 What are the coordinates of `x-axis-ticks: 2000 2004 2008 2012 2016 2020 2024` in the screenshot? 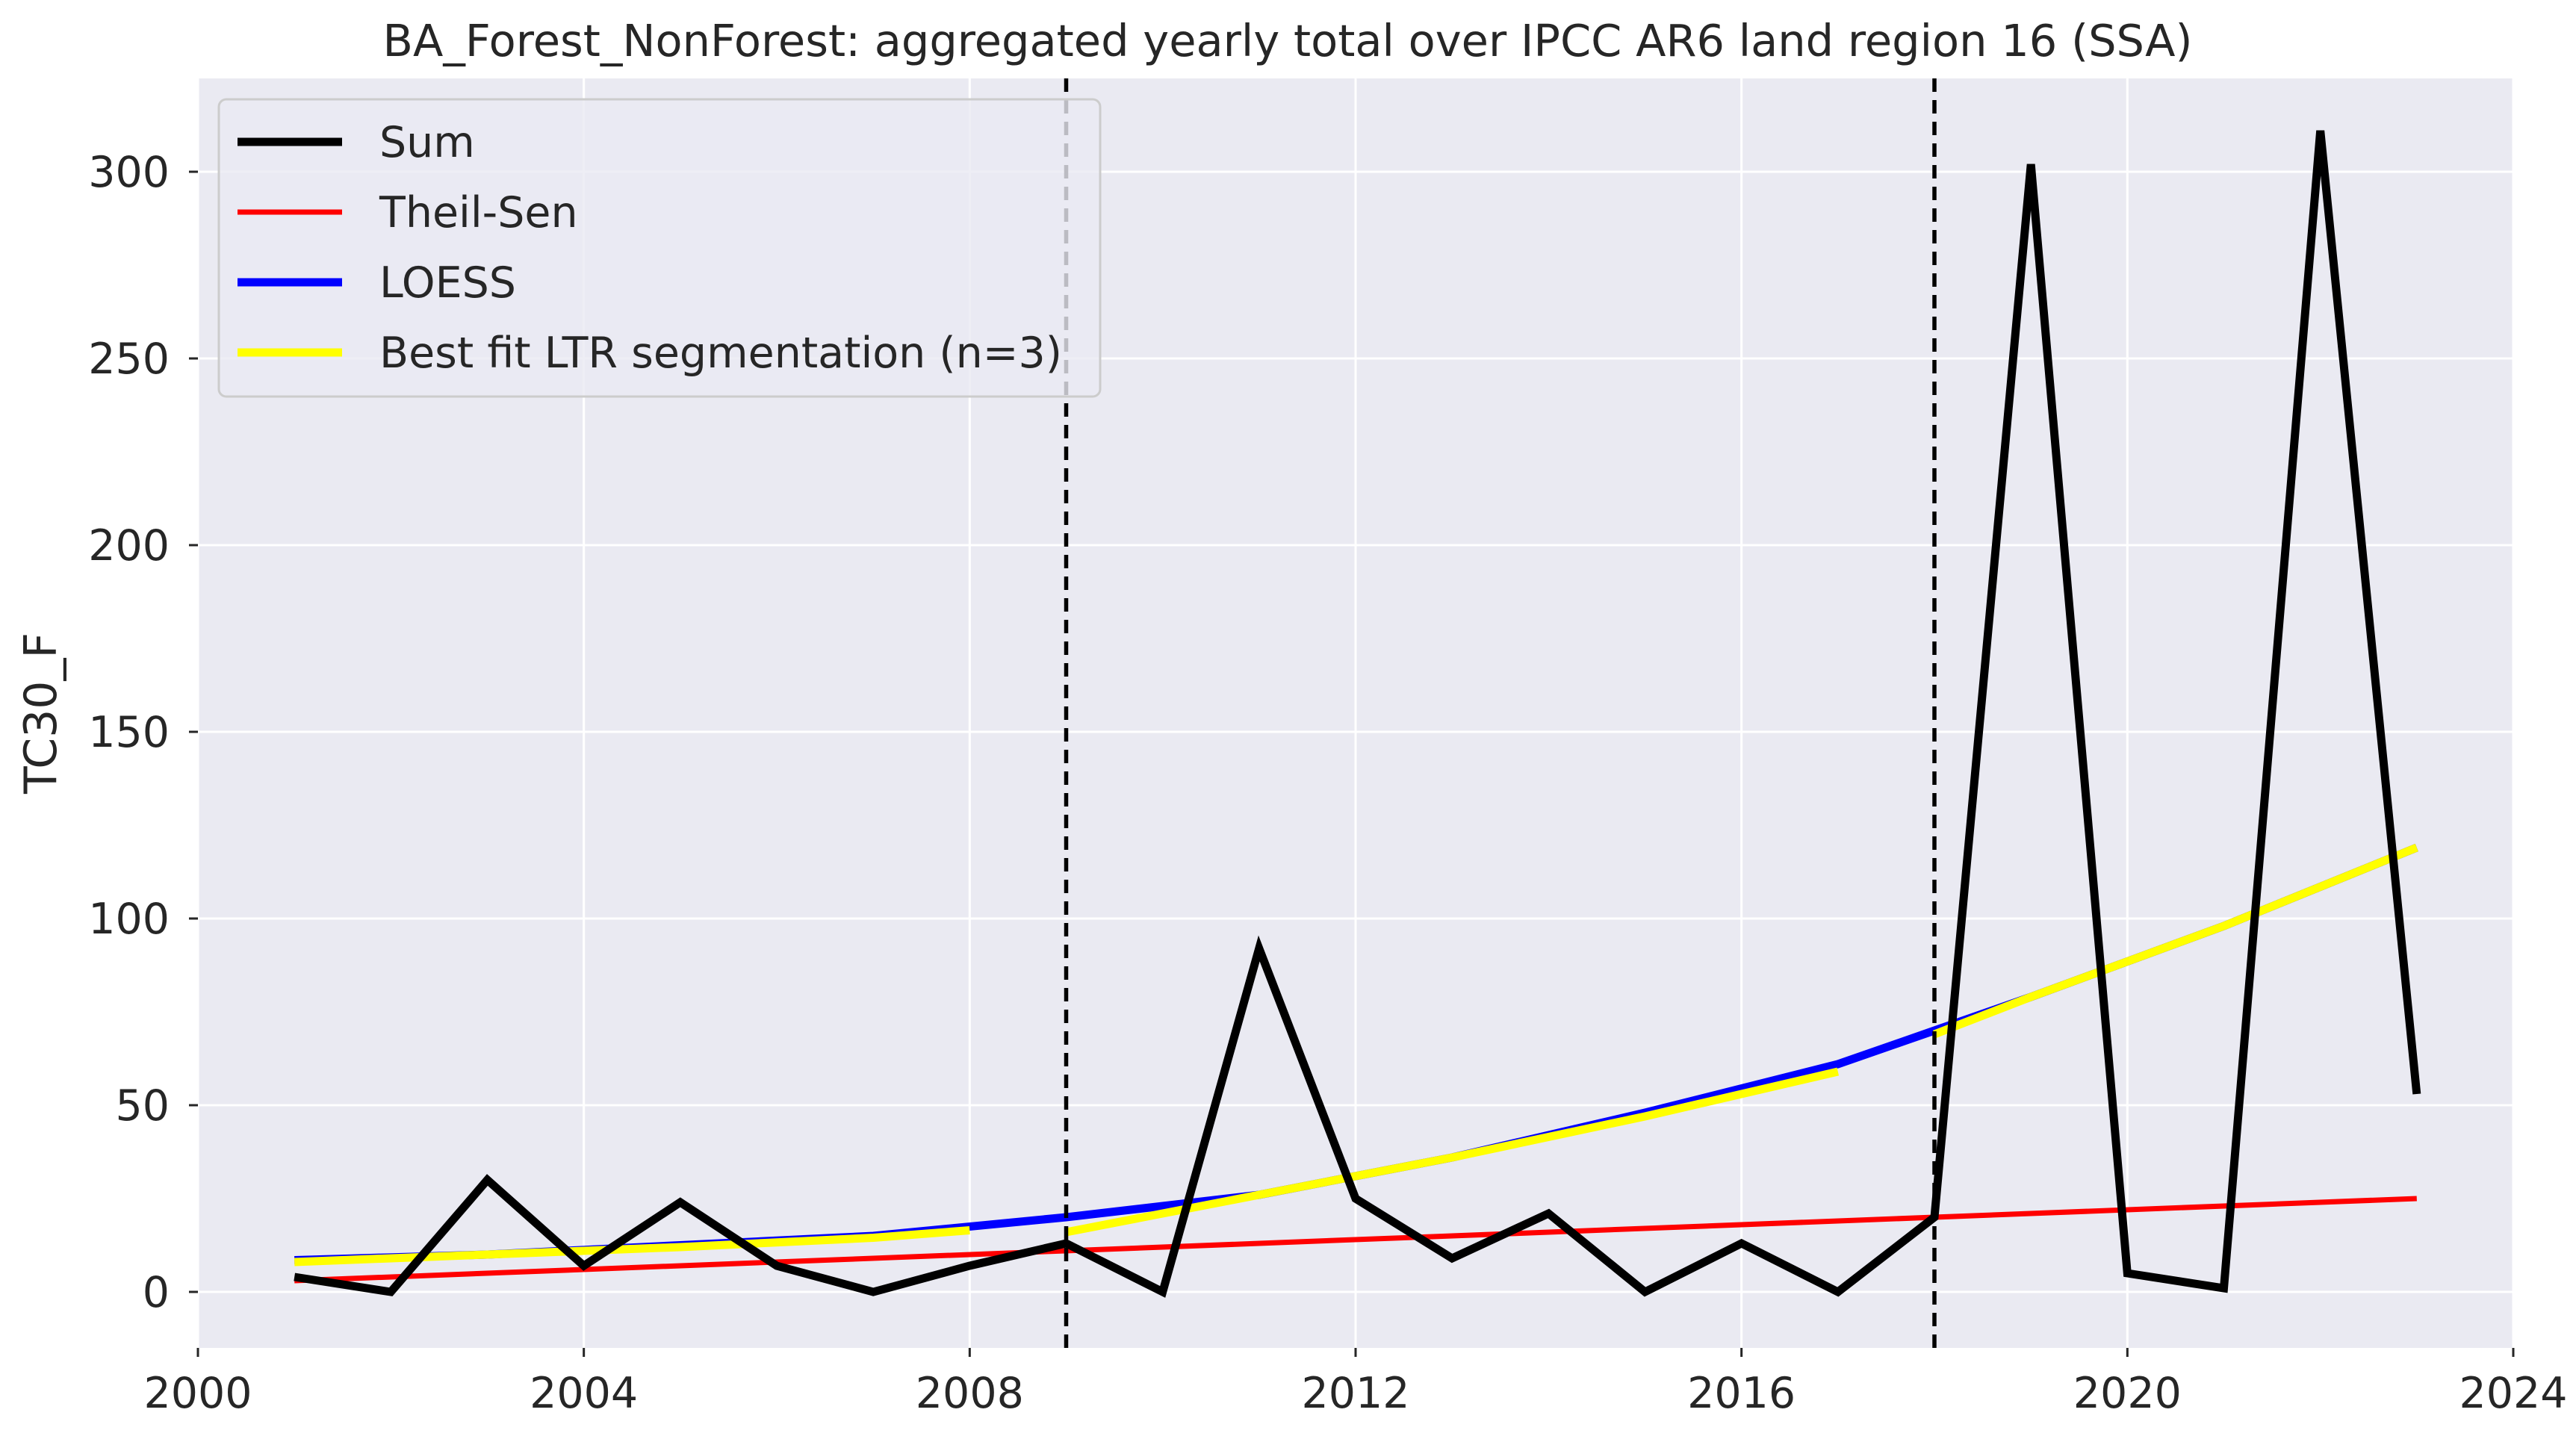 It's located at (1355, 1383).